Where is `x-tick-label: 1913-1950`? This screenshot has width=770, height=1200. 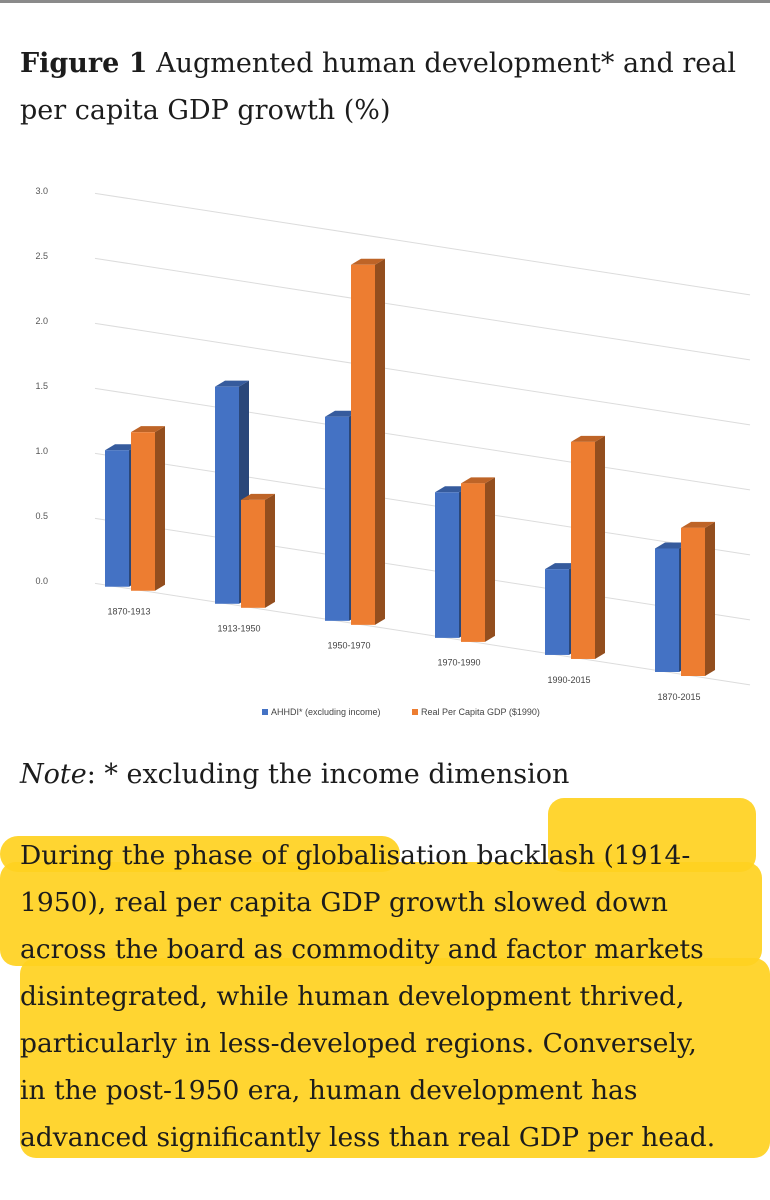 x-tick-label: 1913-1950 is located at coordinates (238, 629).